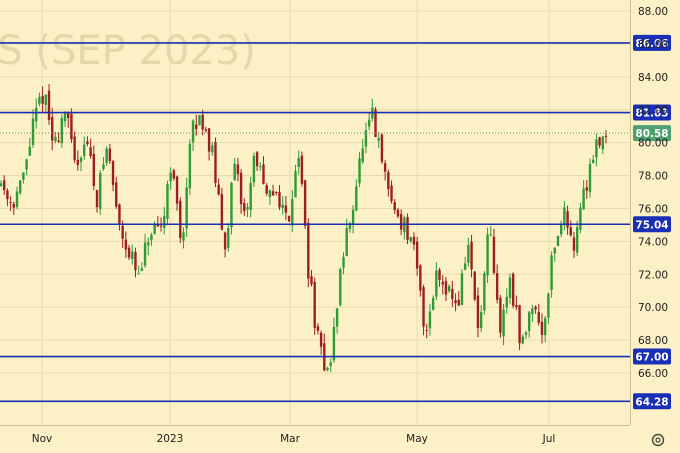 The height and width of the screenshot is (453, 680). What do you see at coordinates (417, 439) in the screenshot?
I see `x-tick-label: May` at bounding box center [417, 439].